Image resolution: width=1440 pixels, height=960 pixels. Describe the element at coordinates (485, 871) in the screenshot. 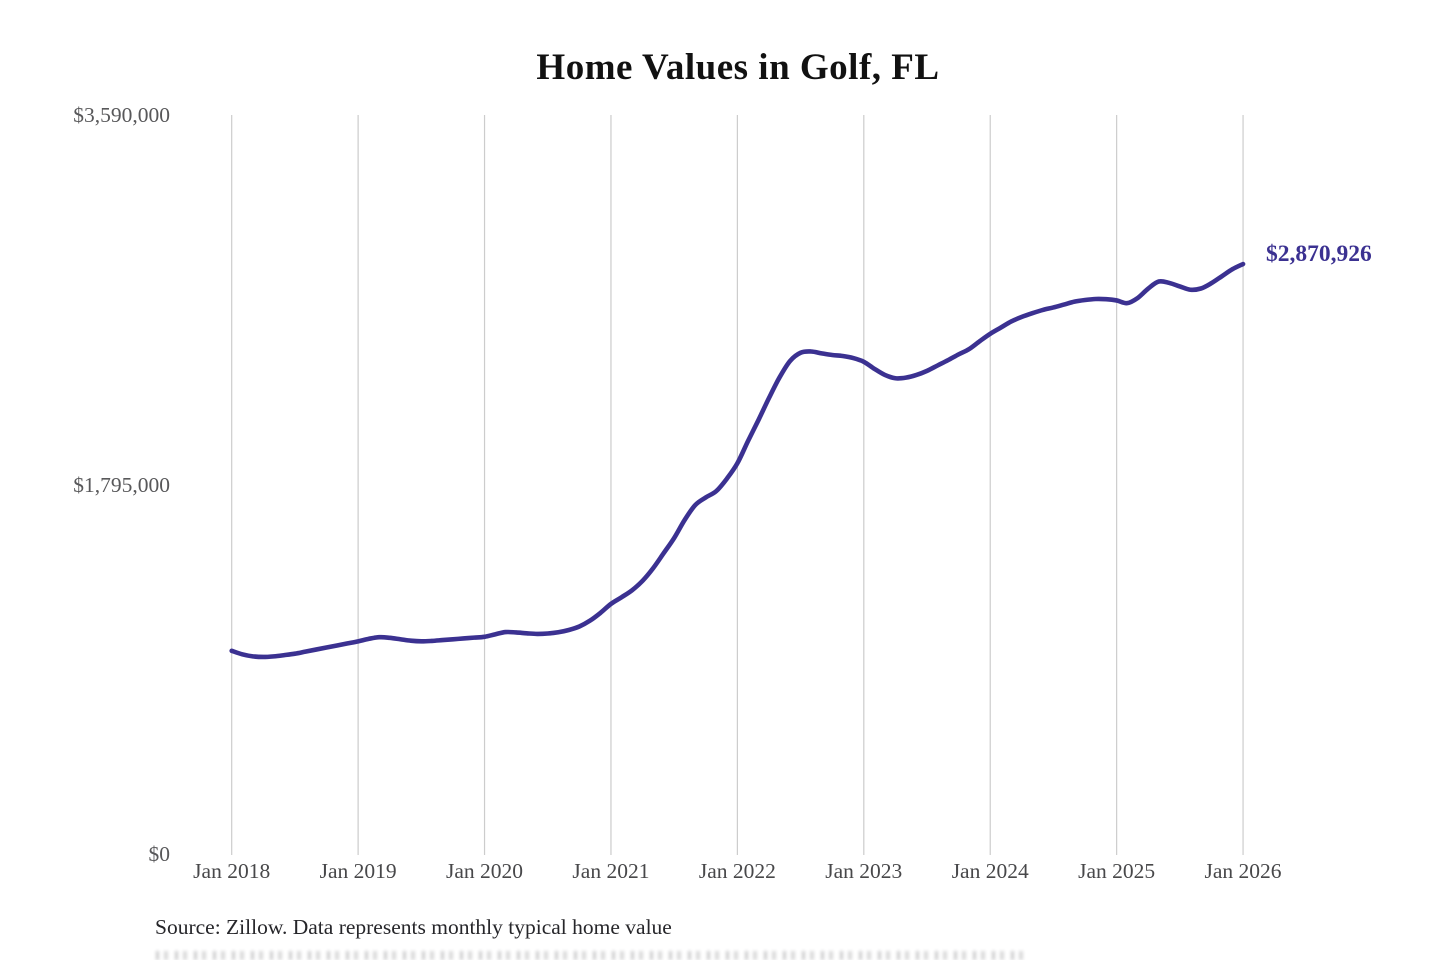

I see `x-axis-tick-label: Jan 2020` at that location.